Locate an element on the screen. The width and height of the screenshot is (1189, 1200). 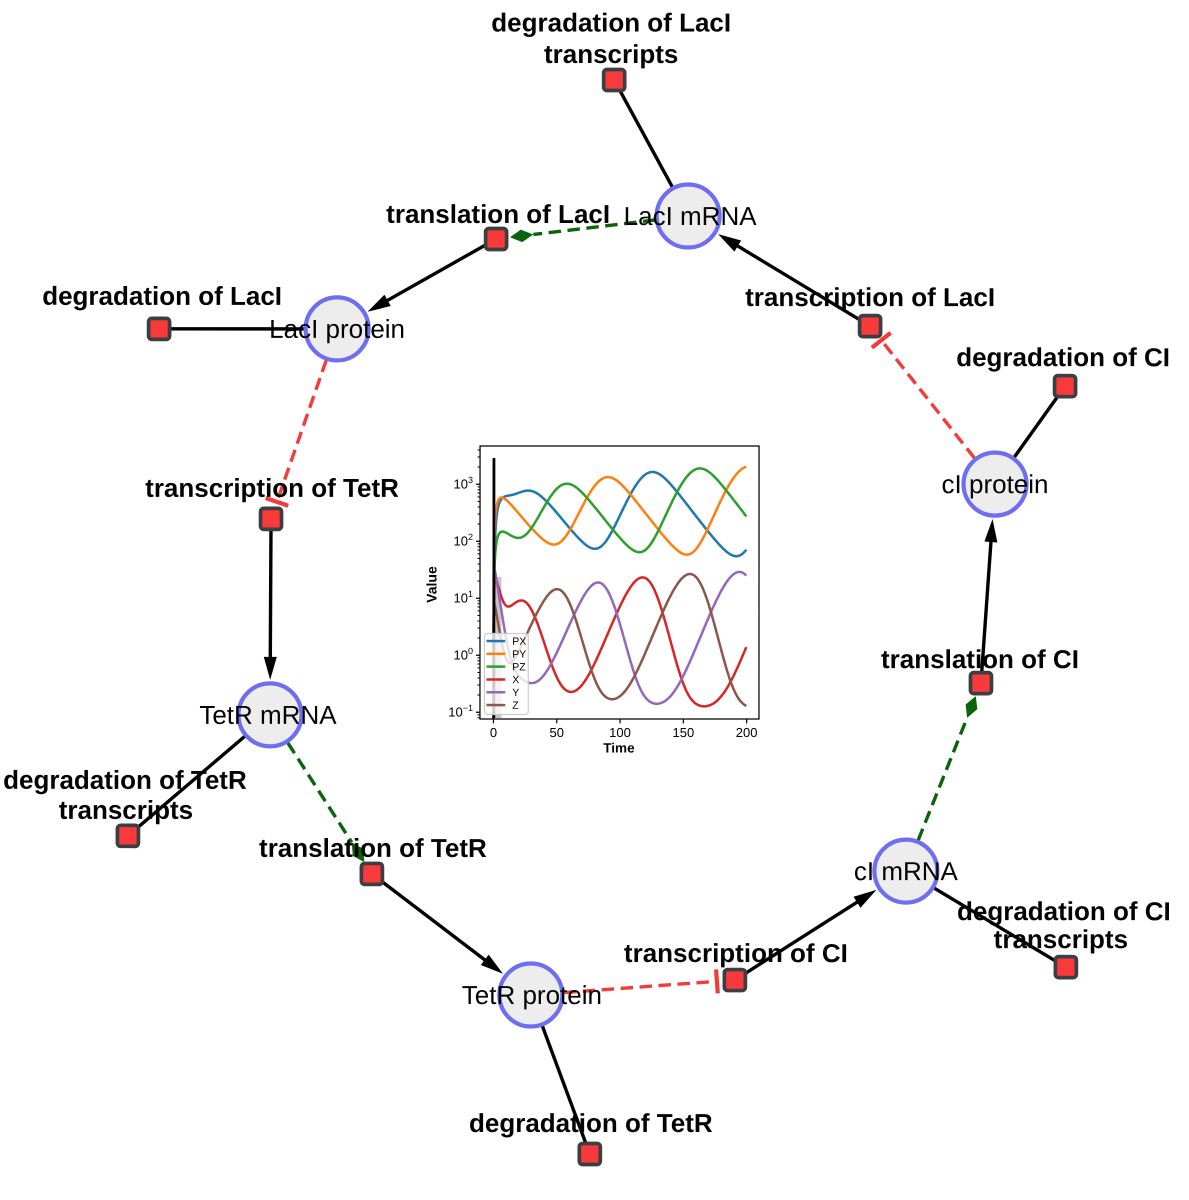
svg-text: translation of CI is located at coordinates (980, 659).